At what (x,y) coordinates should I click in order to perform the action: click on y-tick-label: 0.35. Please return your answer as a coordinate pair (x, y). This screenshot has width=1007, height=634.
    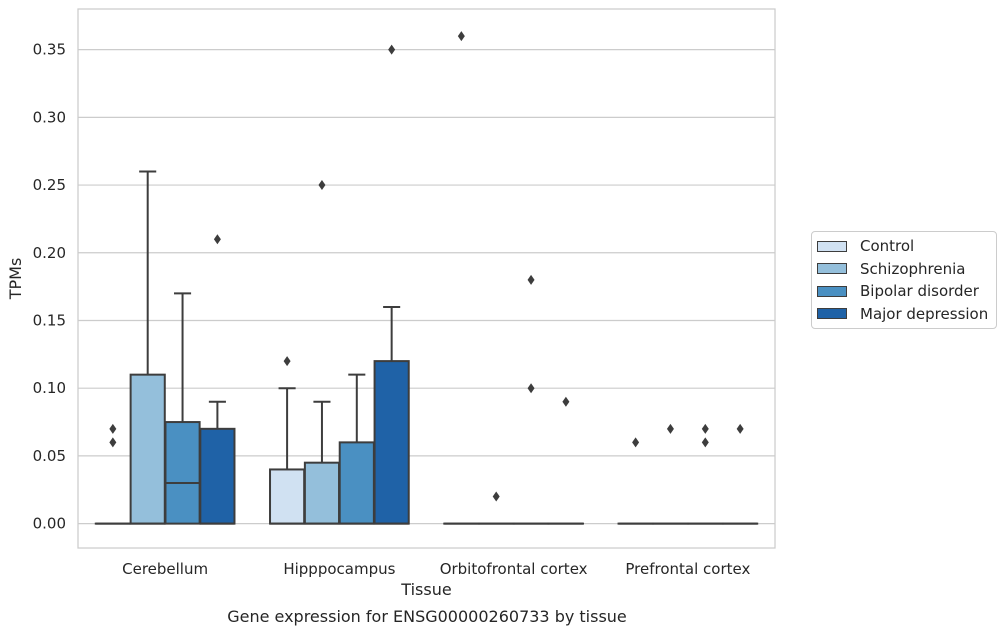
    Looking at the image, I should click on (49, 50).